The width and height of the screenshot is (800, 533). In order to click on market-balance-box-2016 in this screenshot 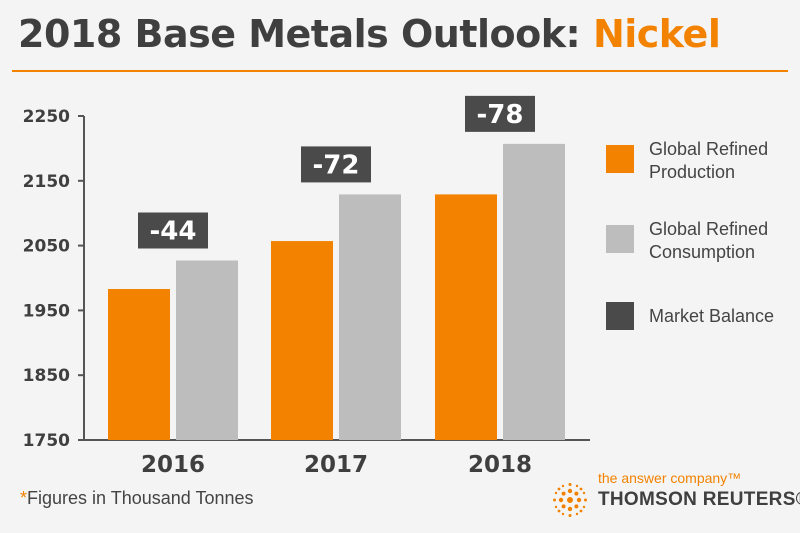, I will do `click(173, 230)`.